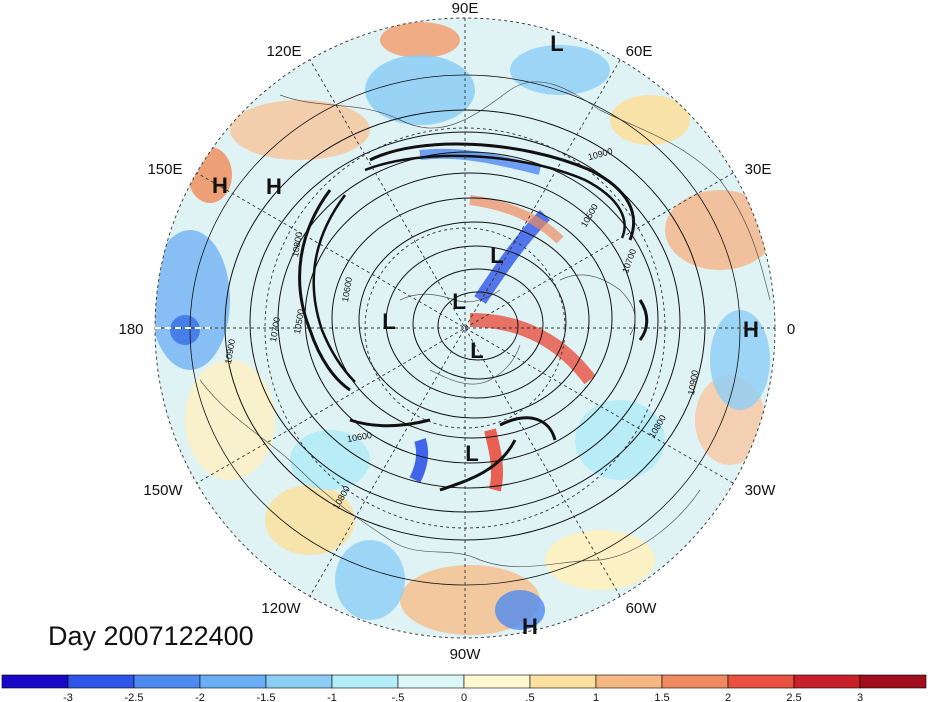  I want to click on colorbar: -3 -2.5 -2 -1.5 -1 -.5 0 .5 1 1.5 2 2.5 3, so click(464, 688).